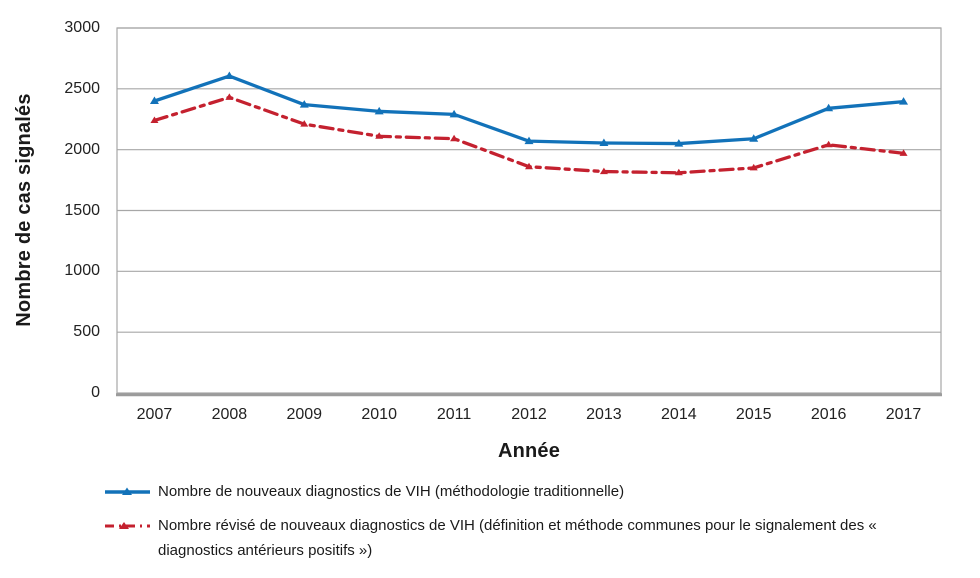 The height and width of the screenshot is (578, 980). Describe the element at coordinates (86, 332) in the screenshot. I see `y-tick-label: 500` at that location.